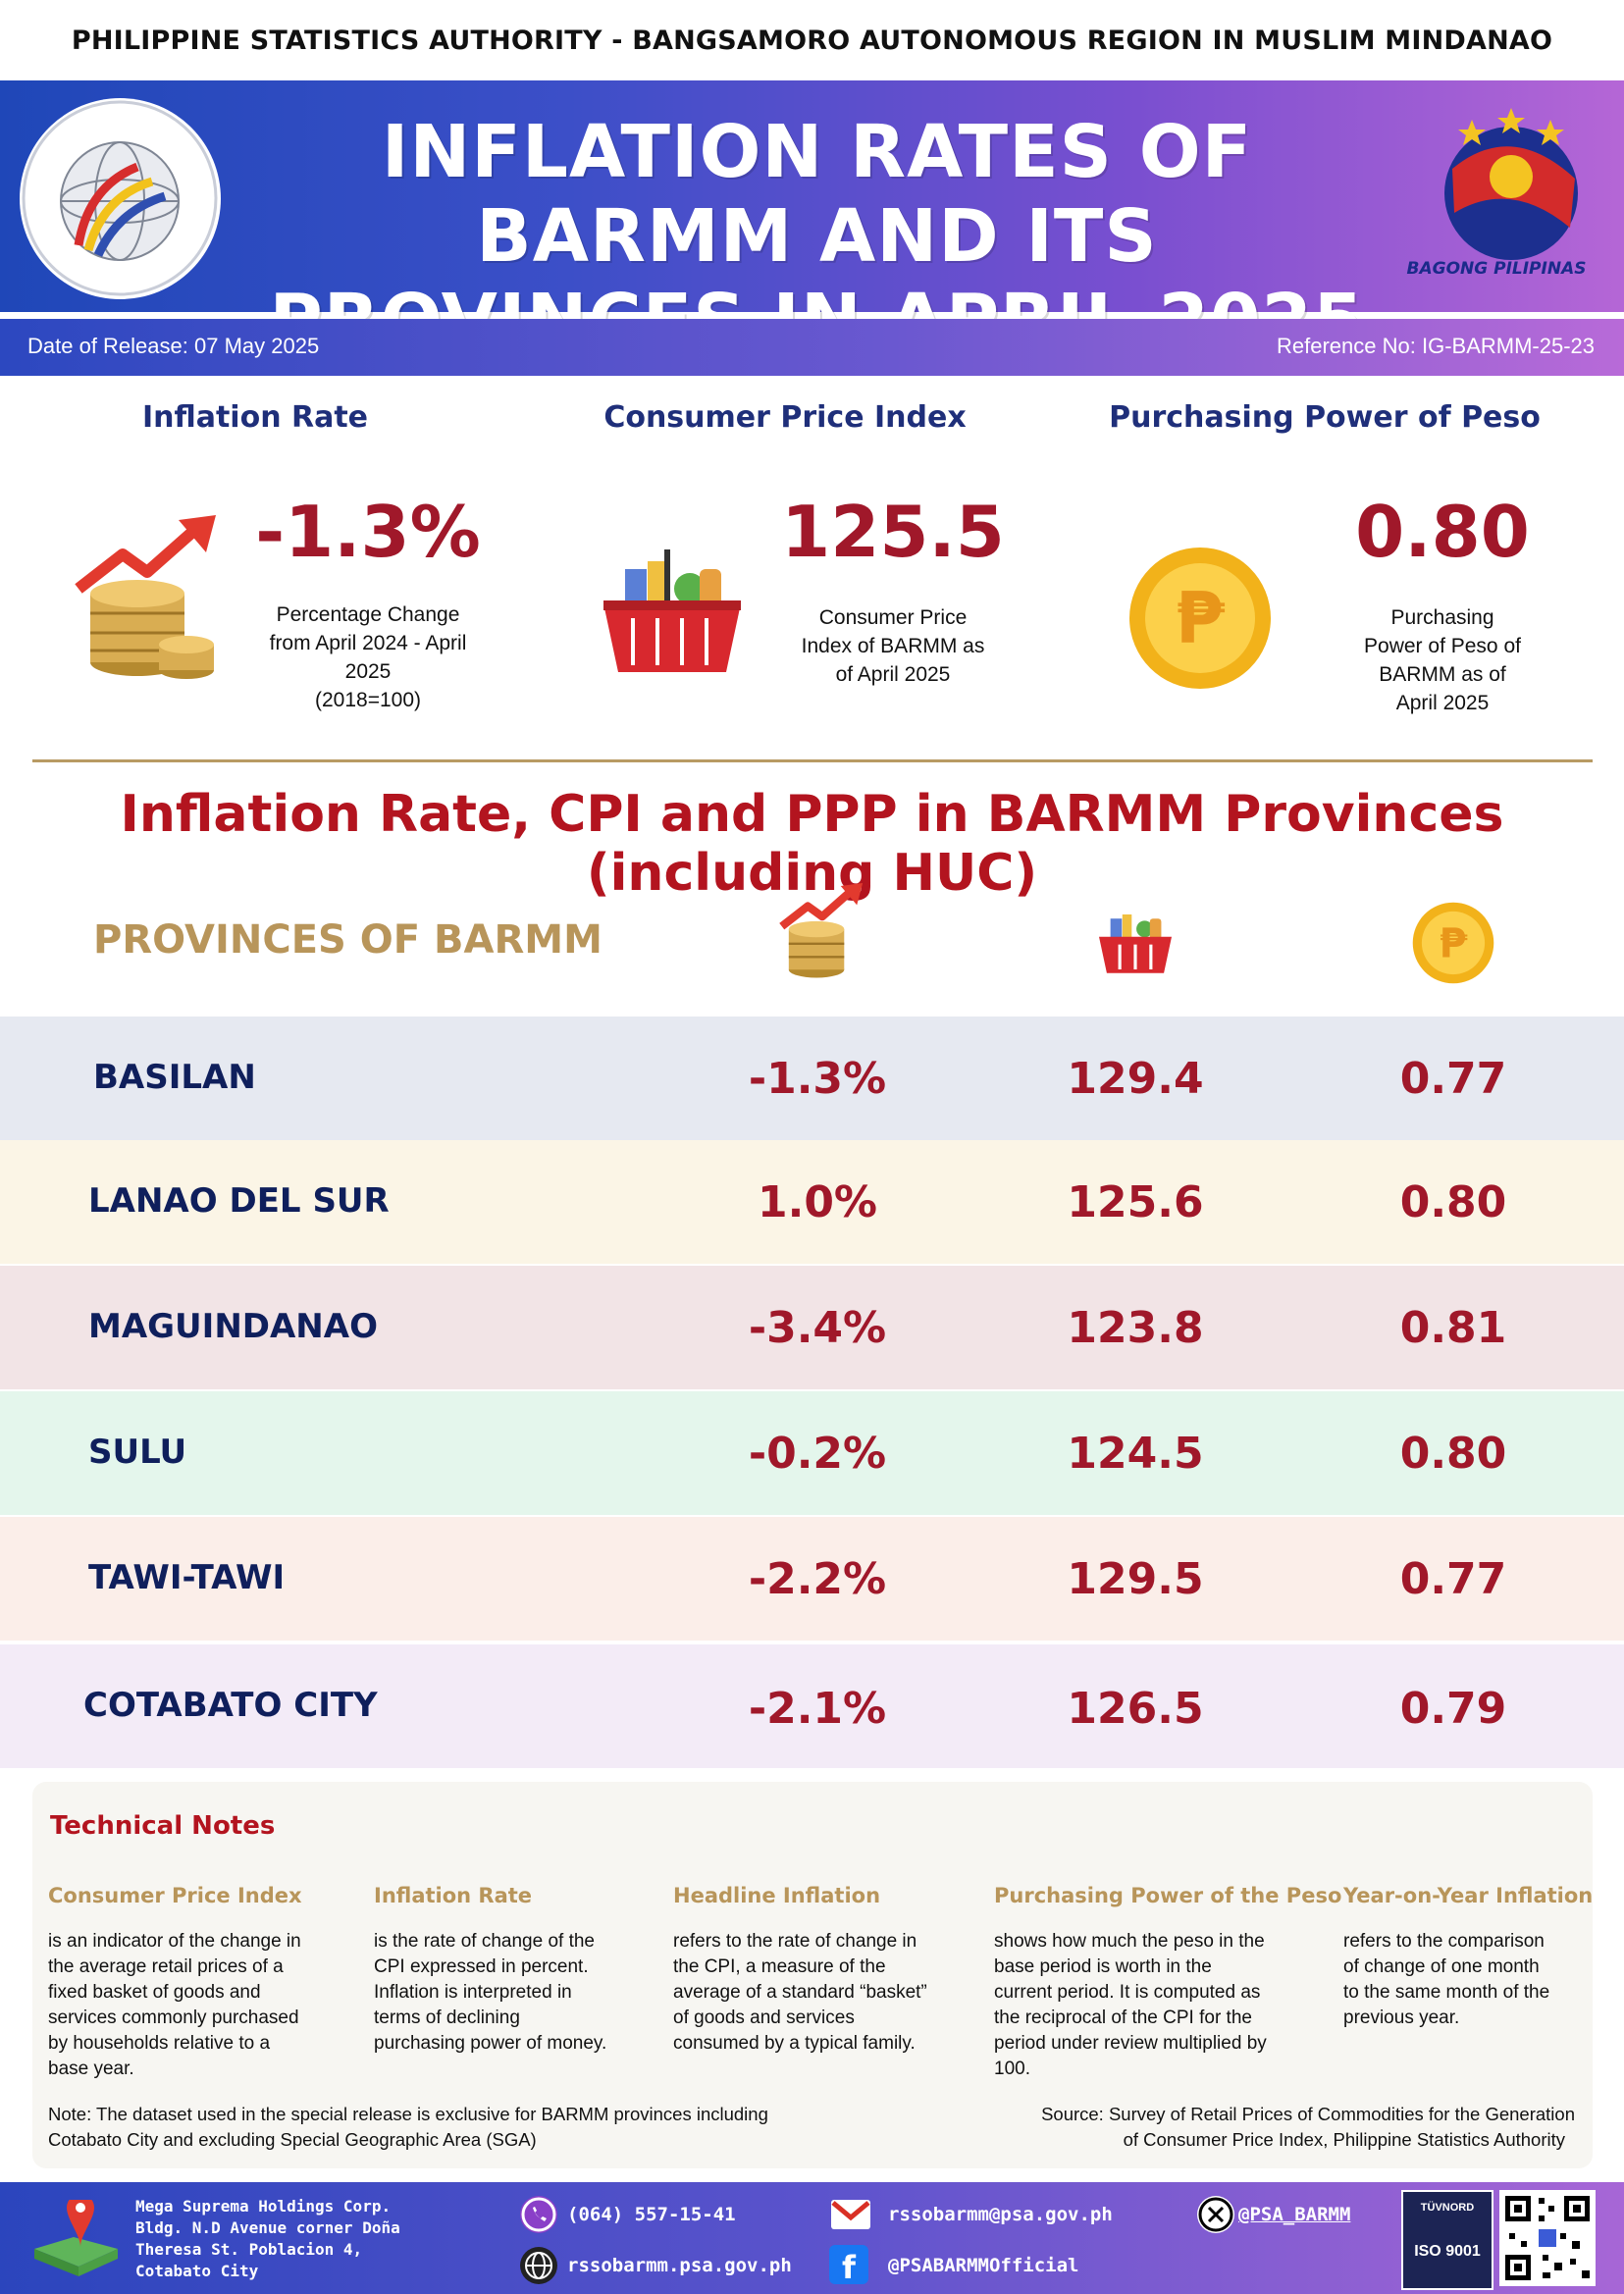  Describe the element at coordinates (267, 2227) in the screenshot. I see `address-line: Bldg. N.D Avenue corner Doña` at that location.